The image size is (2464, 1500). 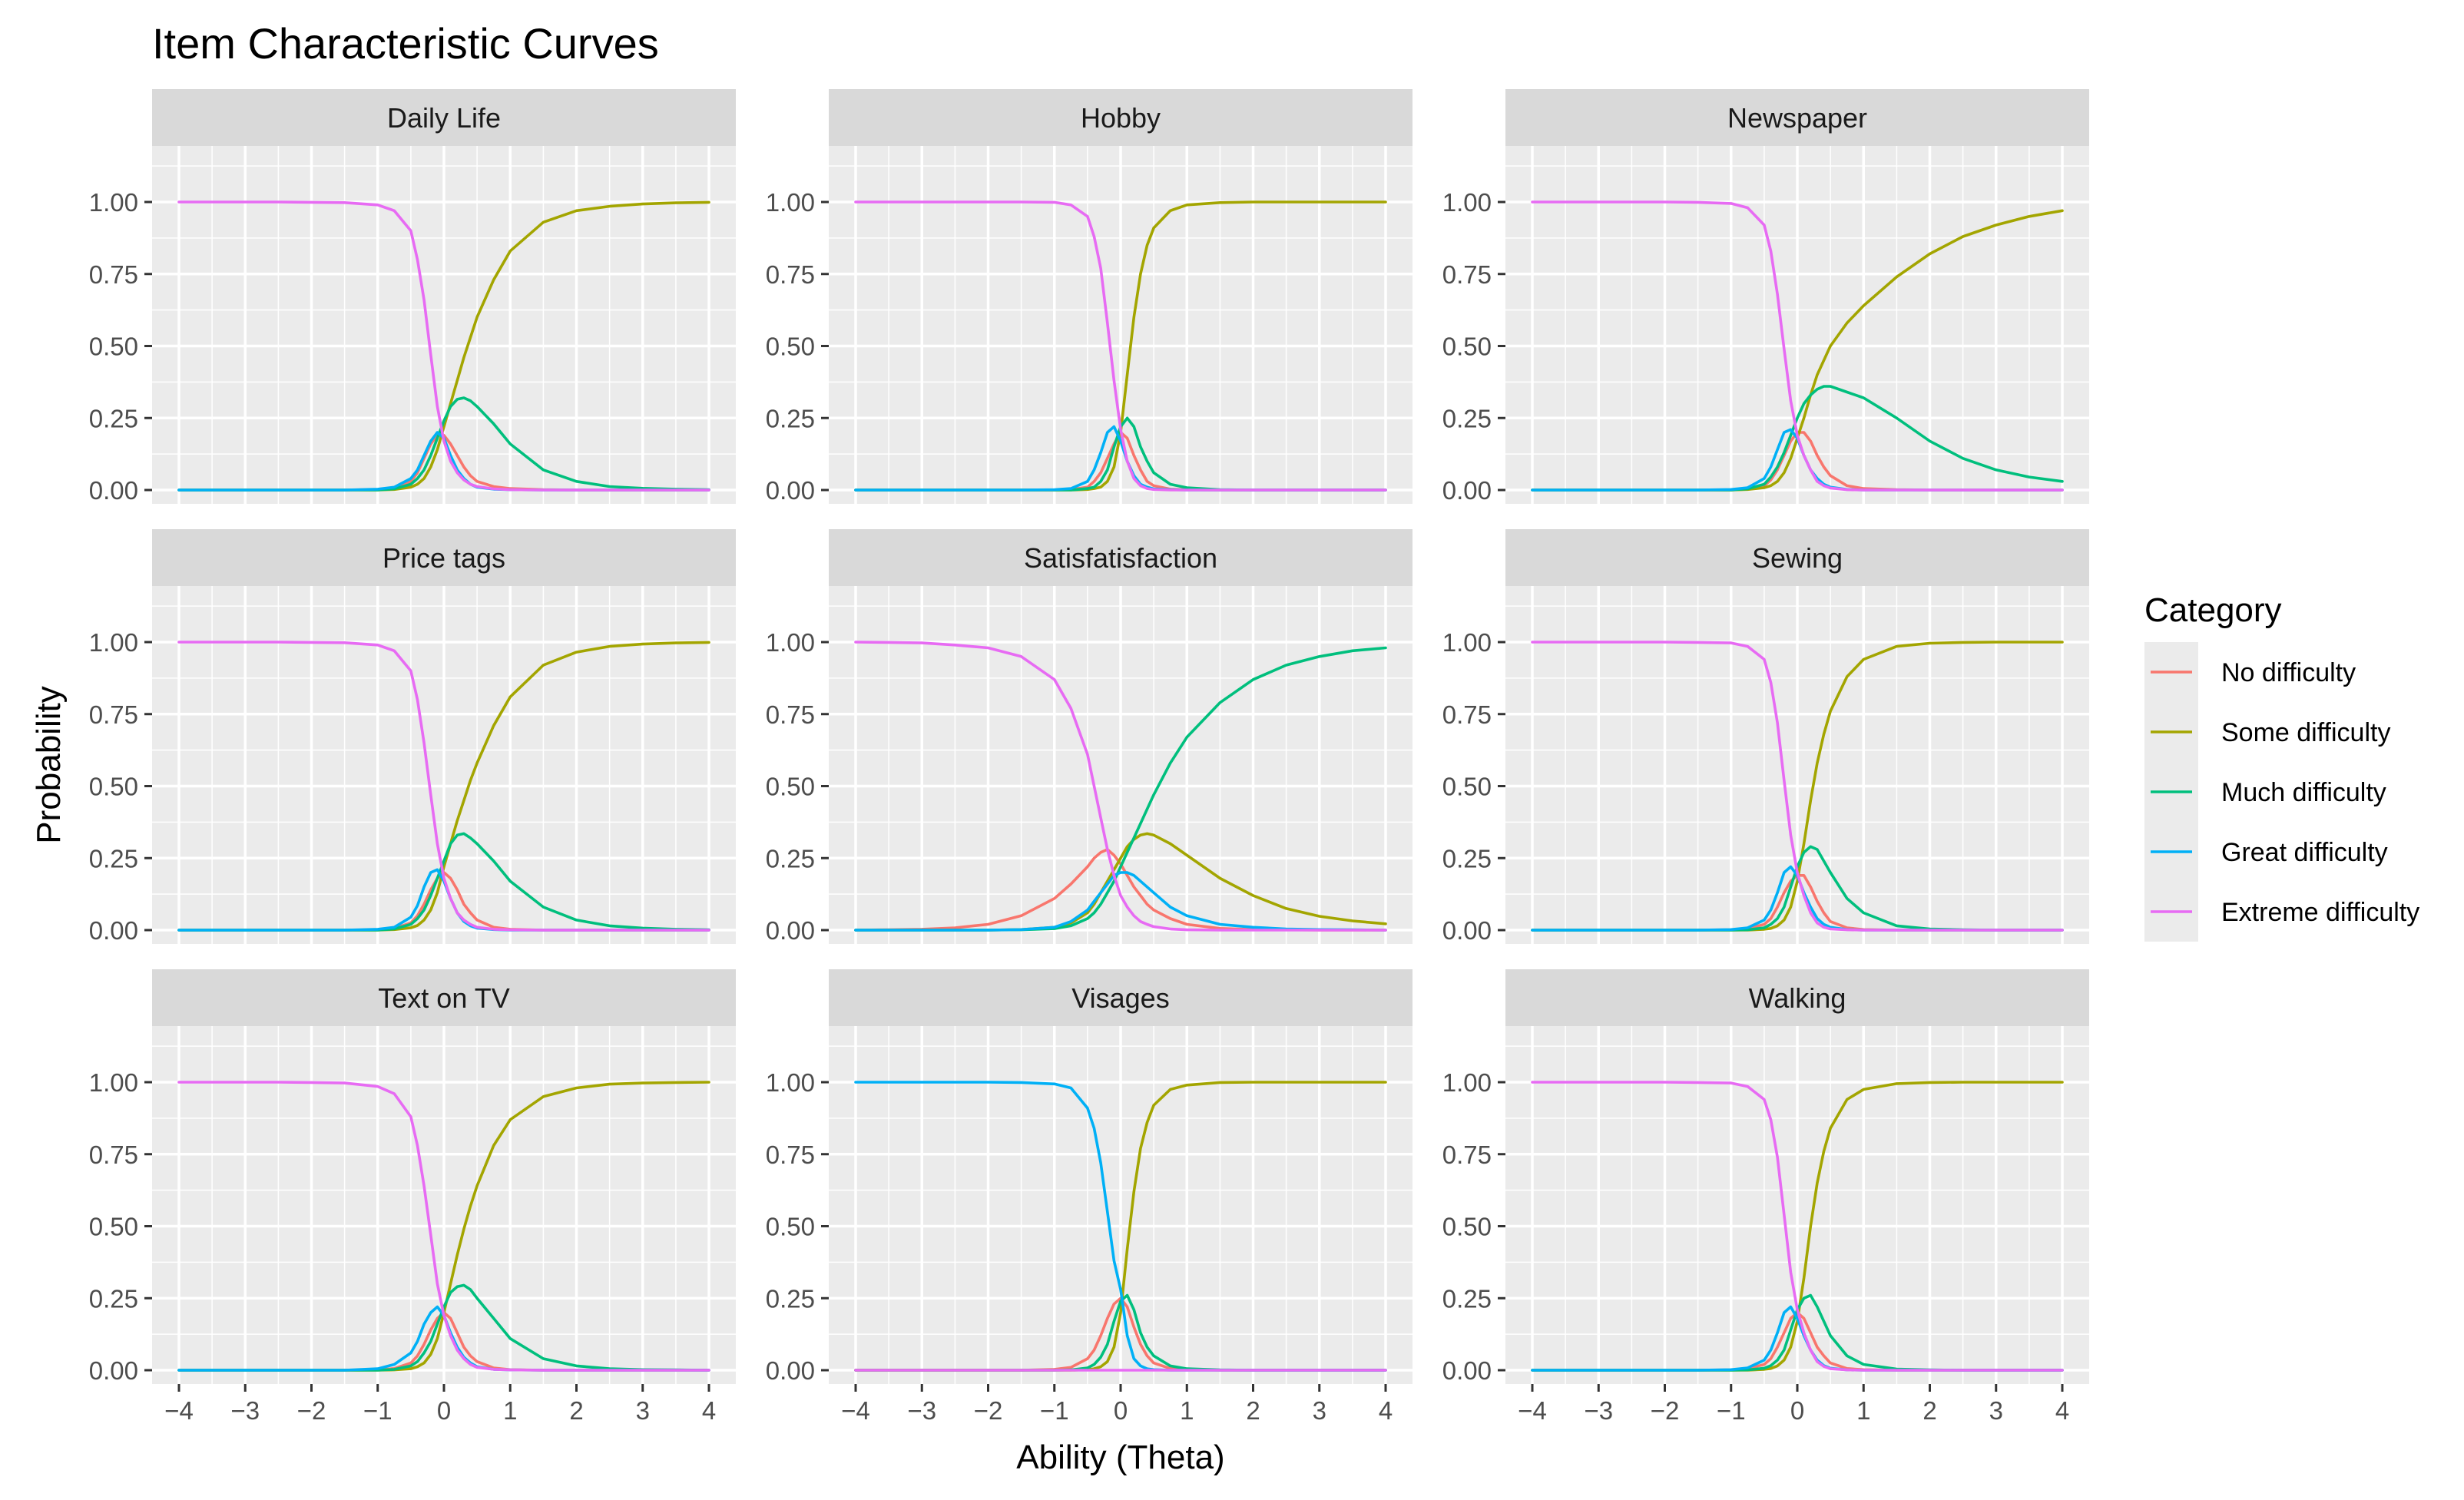 What do you see at coordinates (1120, 1457) in the screenshot?
I see `x-axis-title: Ability (Theta)` at bounding box center [1120, 1457].